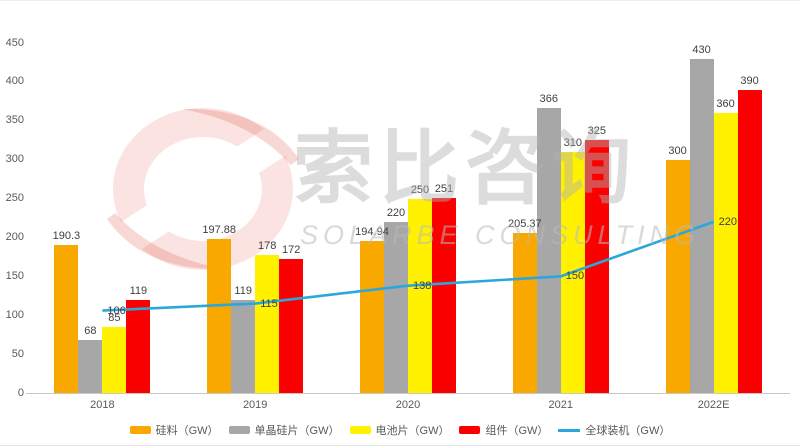 The image size is (800, 446). Describe the element at coordinates (239, 430) in the screenshot. I see `legend-swatch-mono-wafer` at that location.